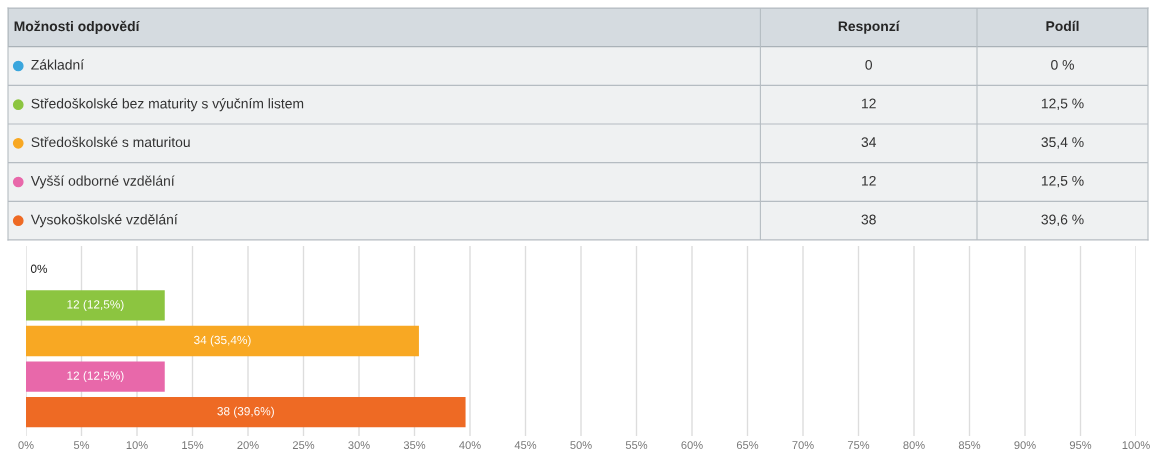  What do you see at coordinates (969, 445) in the screenshot?
I see `x-tick-label: 85%` at bounding box center [969, 445].